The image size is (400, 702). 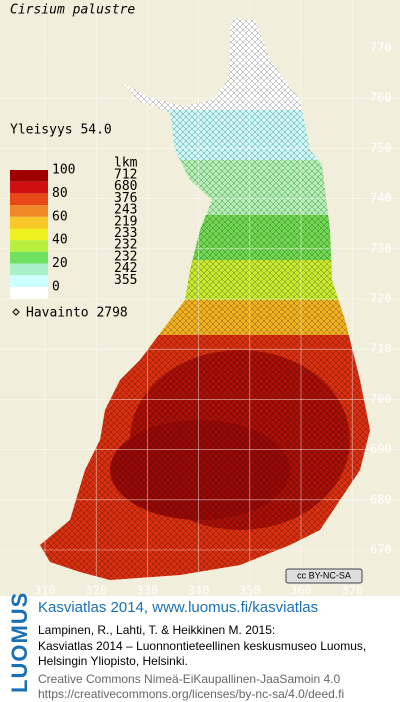 I want to click on northing-label: 760, so click(x=381, y=98).